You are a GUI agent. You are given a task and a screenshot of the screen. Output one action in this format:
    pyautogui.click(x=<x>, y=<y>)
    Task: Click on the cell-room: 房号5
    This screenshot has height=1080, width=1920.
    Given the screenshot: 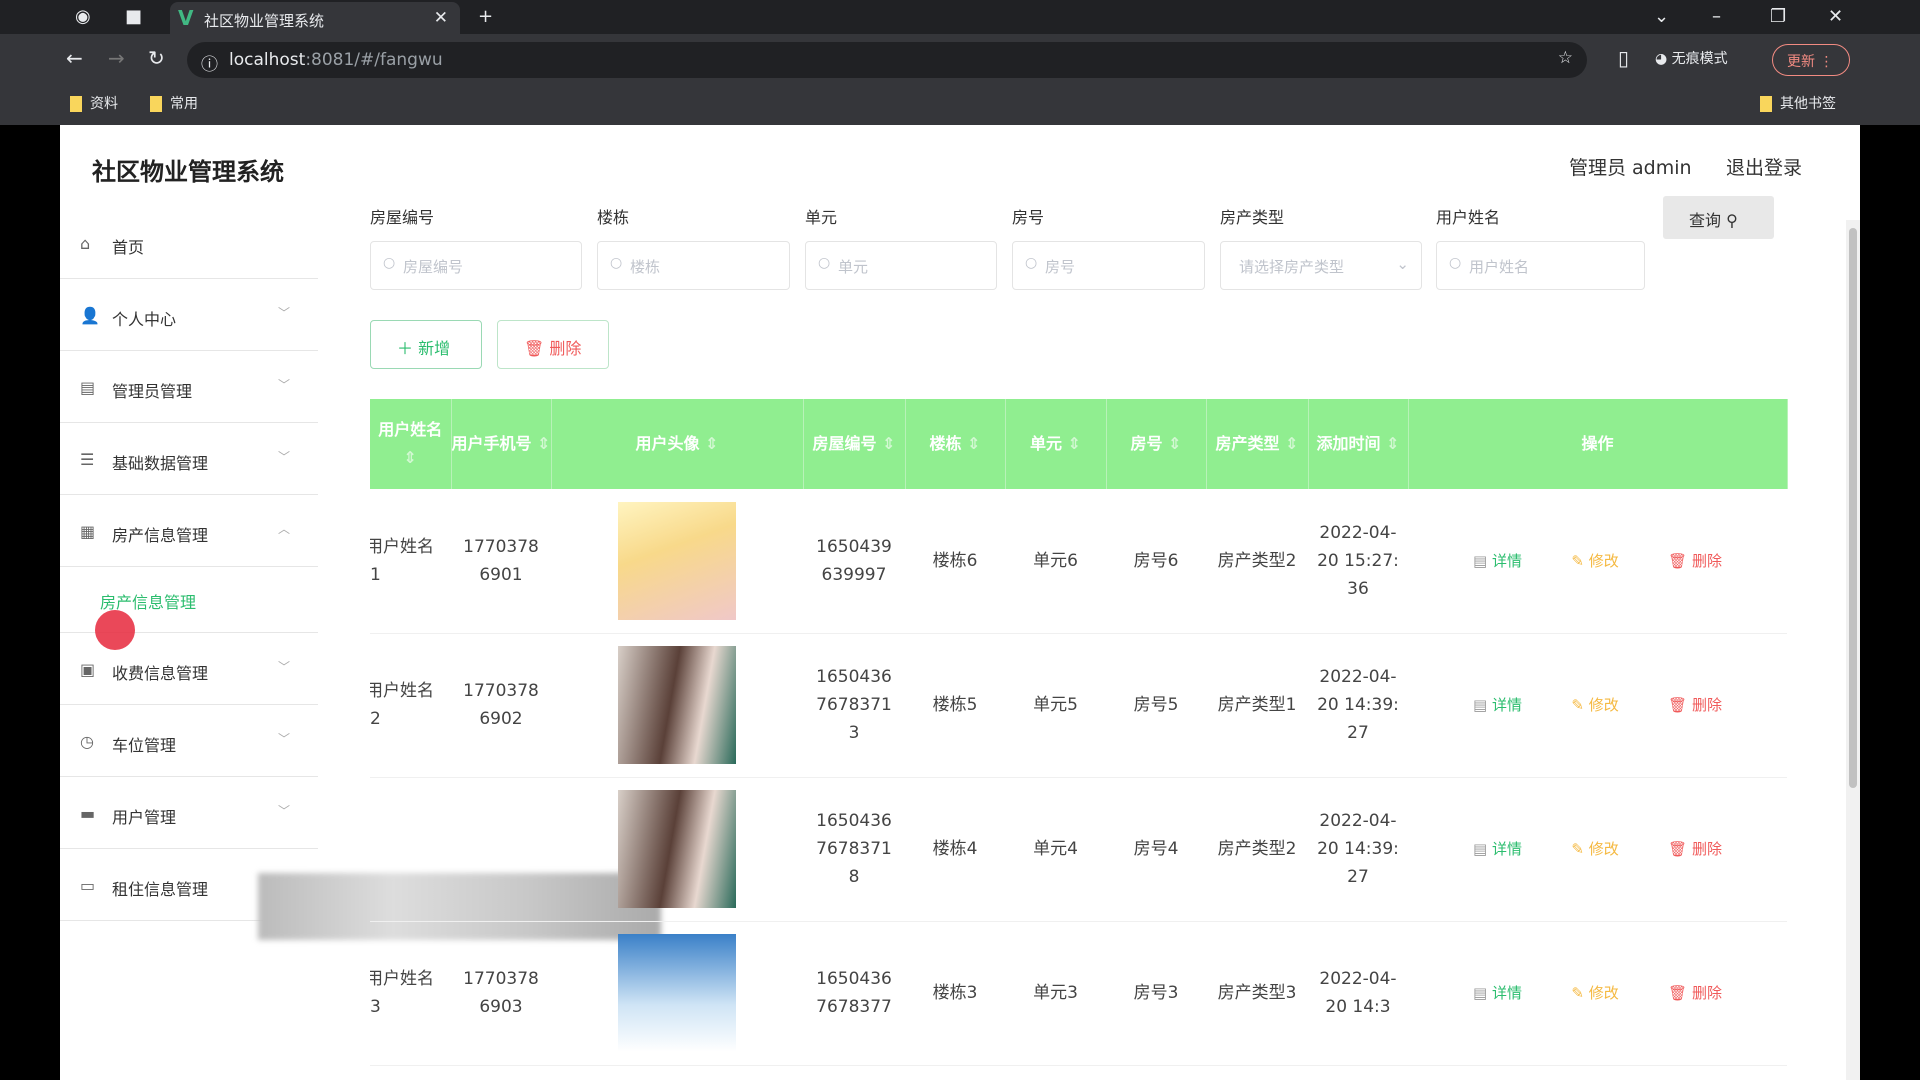 What is the action you would take?
    pyautogui.click(x=1156, y=705)
    